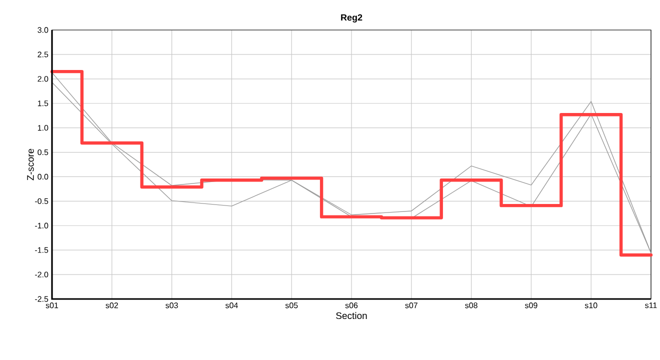  Describe the element at coordinates (291, 305) in the screenshot. I see `x-tick-label: s05` at that location.